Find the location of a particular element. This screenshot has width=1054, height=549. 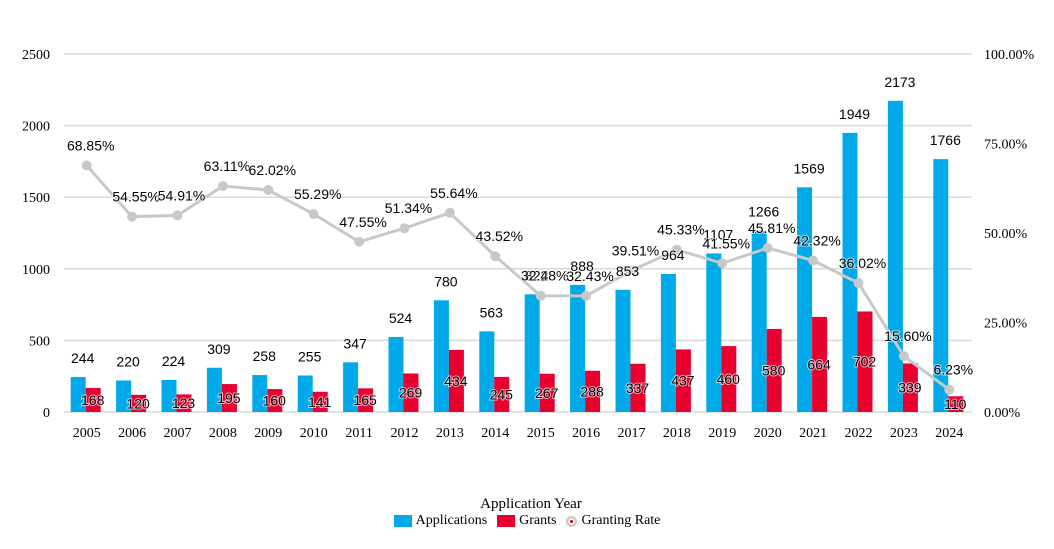

grants-value-label: 110 is located at coordinates (955, 404).